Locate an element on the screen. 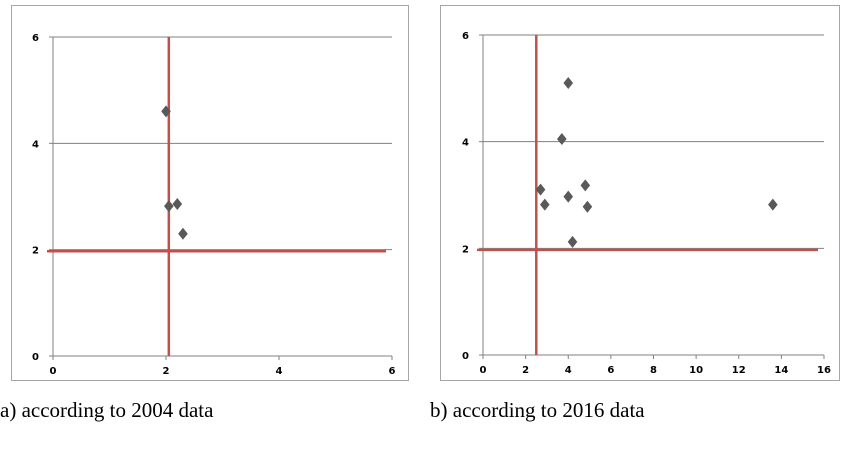 The image size is (852, 450). x-tick-label: 12 is located at coordinates (739, 370).